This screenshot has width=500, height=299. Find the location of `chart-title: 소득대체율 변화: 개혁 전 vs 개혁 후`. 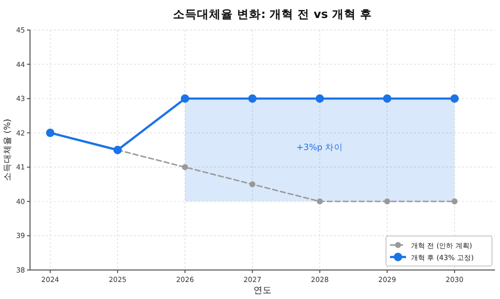

chart-title: 소득대체율 변화: 개혁 전 vs 개혁 후 is located at coordinates (272, 14).